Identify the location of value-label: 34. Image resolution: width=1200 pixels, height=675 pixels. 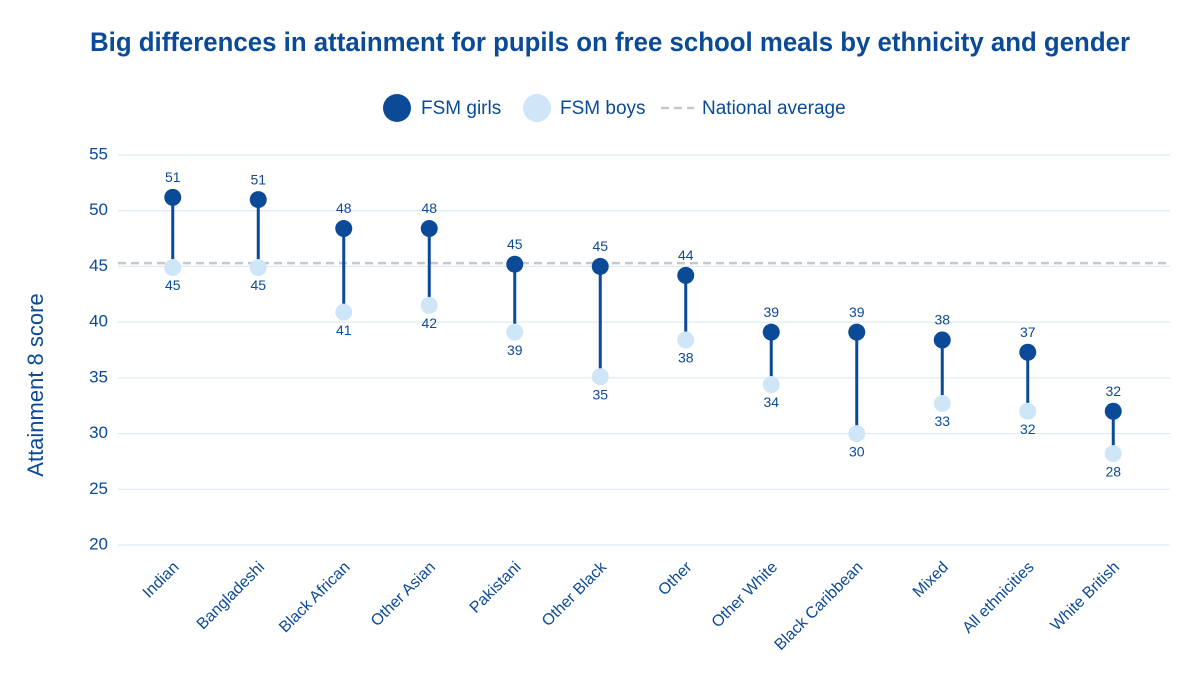
(771, 402).